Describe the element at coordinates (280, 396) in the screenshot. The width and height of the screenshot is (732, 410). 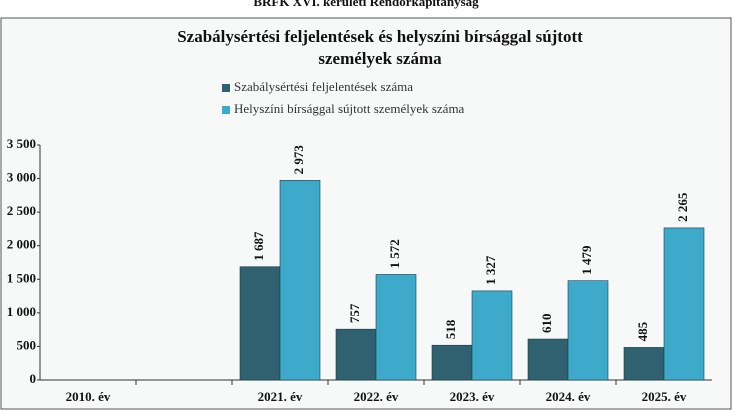
I see `x-tick-label: 2021. év` at that location.